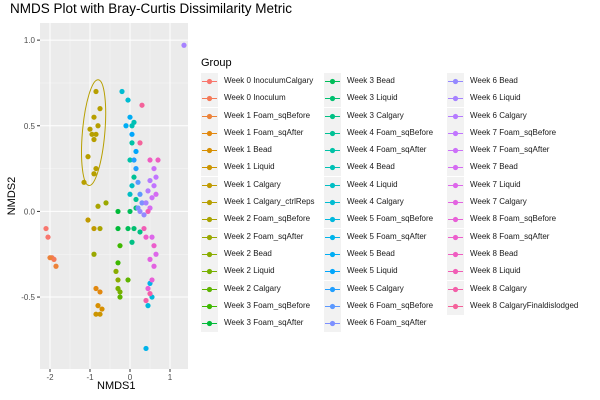 The width and height of the screenshot is (600, 400). What do you see at coordinates (30, 40) in the screenshot?
I see `y-tick-label: 1.0` at bounding box center [30, 40].